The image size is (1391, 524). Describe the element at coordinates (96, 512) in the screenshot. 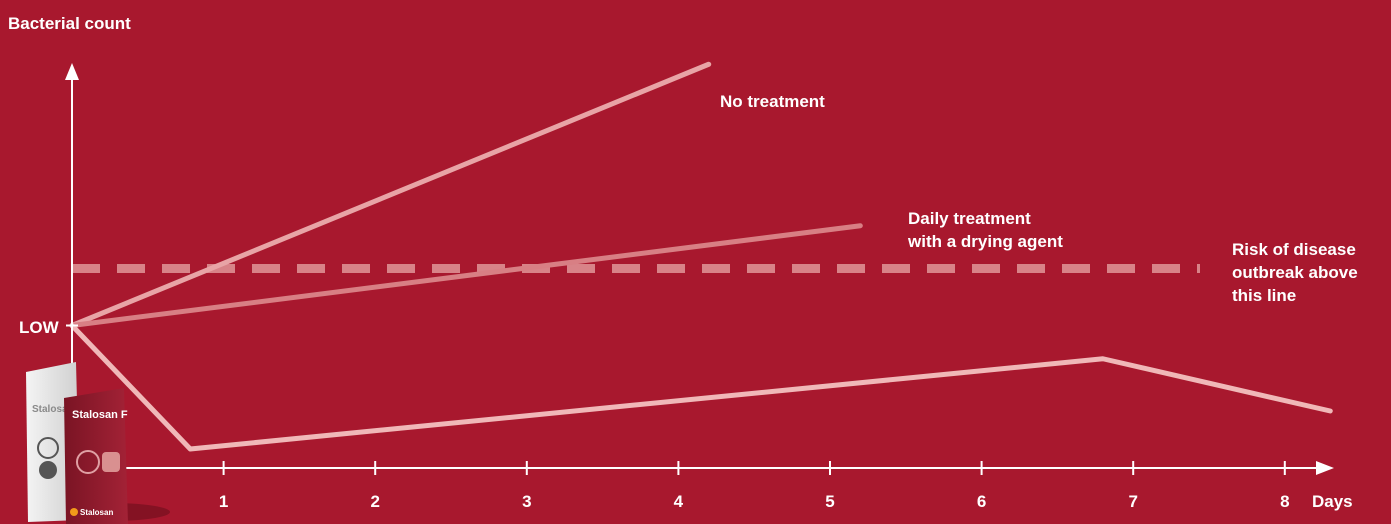

I see `bag-front-footer-brand: Stalosan` at that location.